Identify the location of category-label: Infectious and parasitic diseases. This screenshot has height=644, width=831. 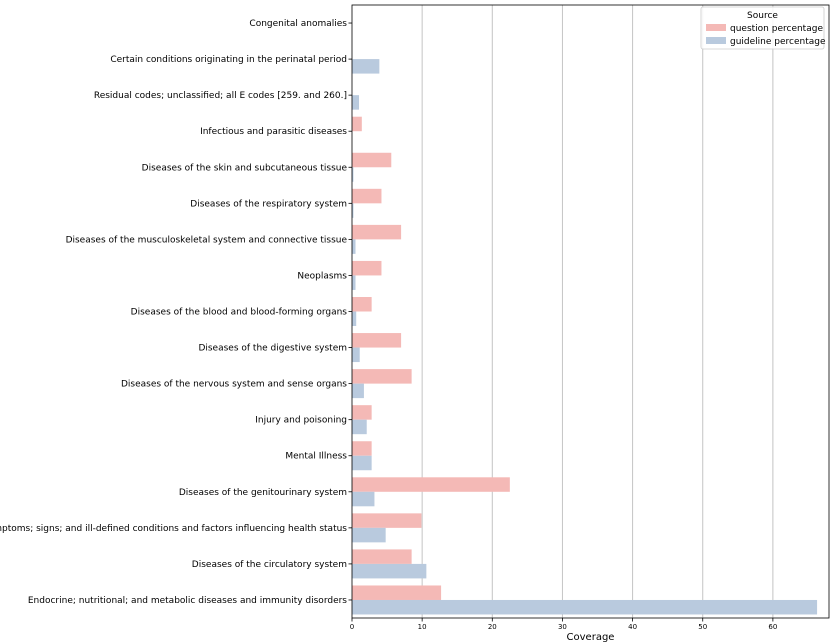
(273, 132).